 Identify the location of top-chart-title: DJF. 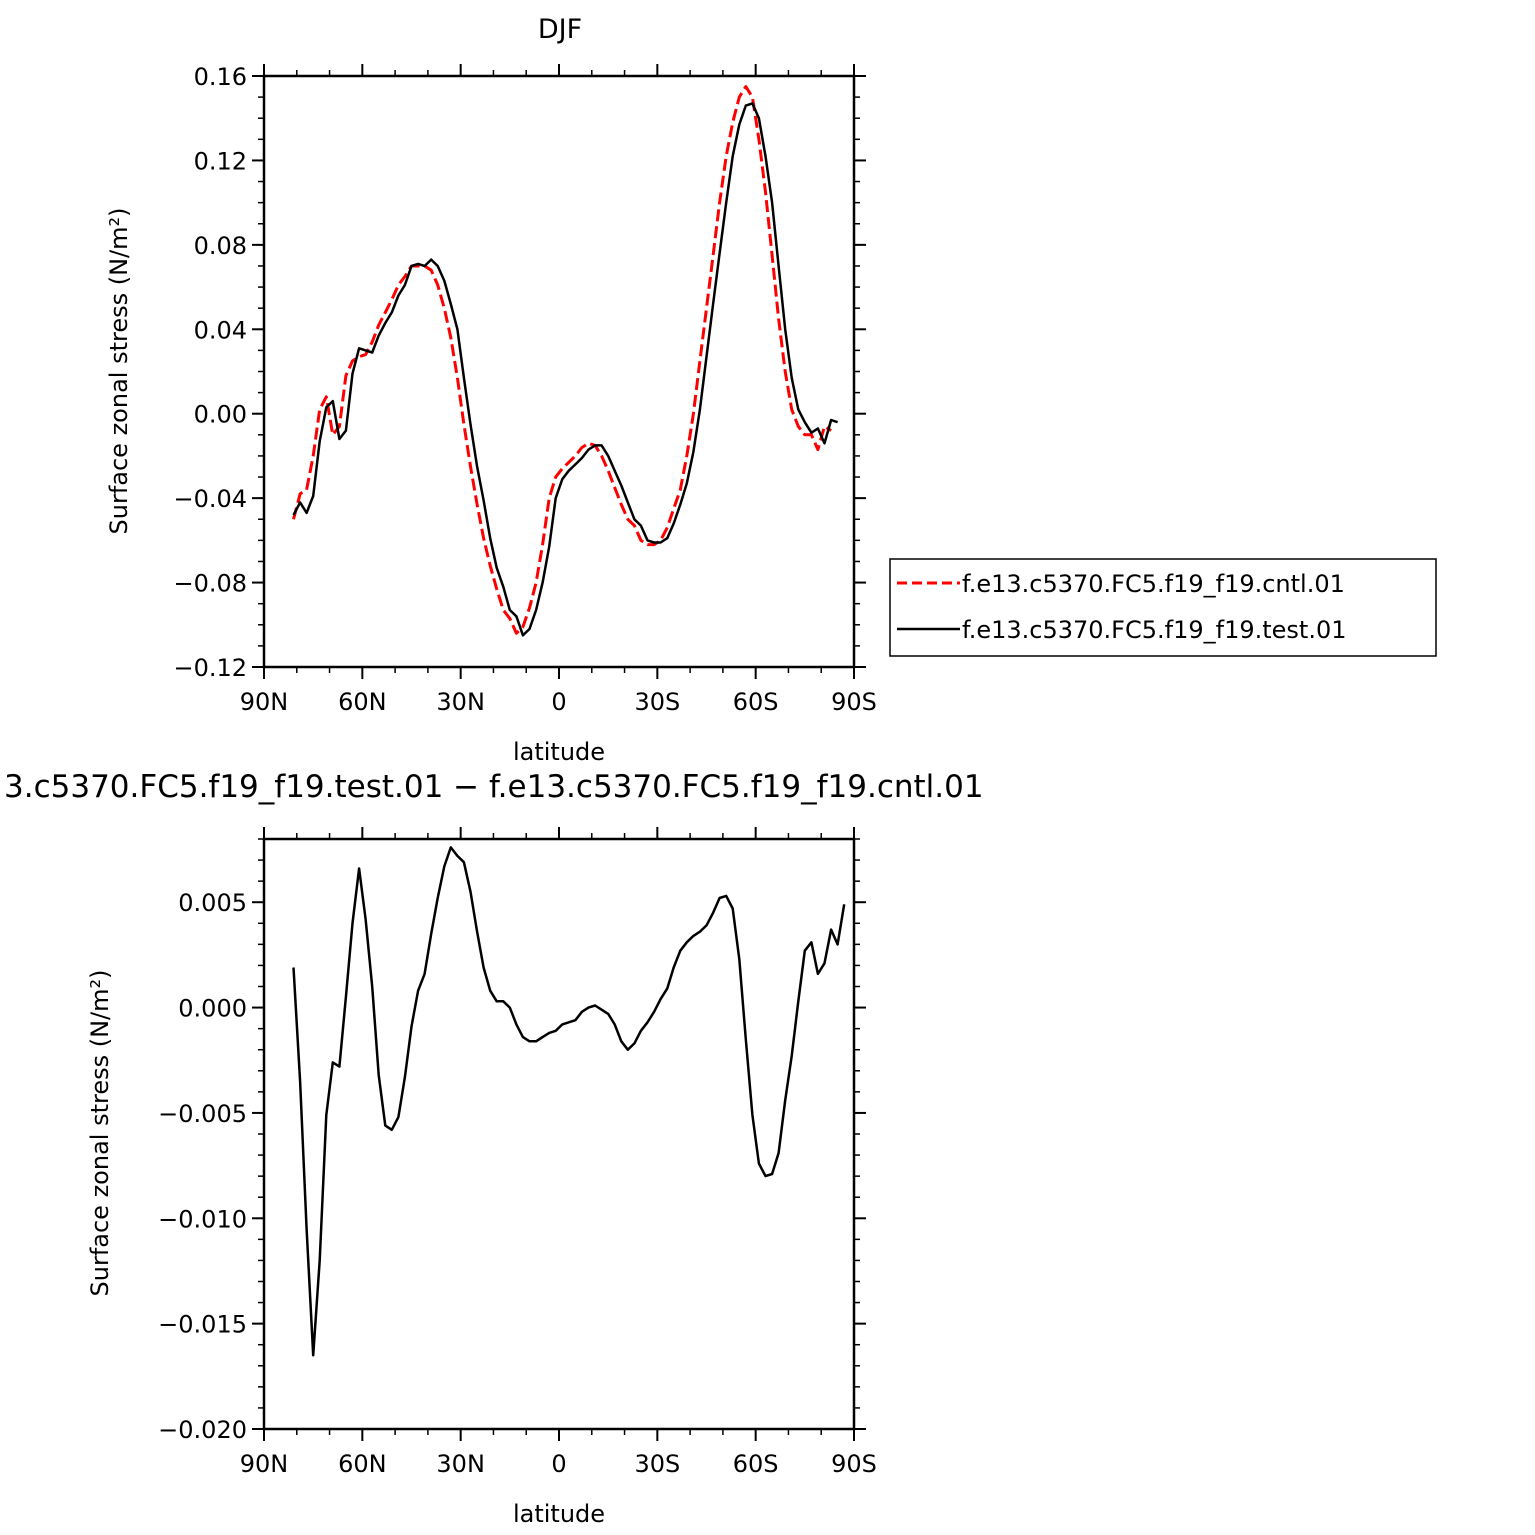
(560, 29).